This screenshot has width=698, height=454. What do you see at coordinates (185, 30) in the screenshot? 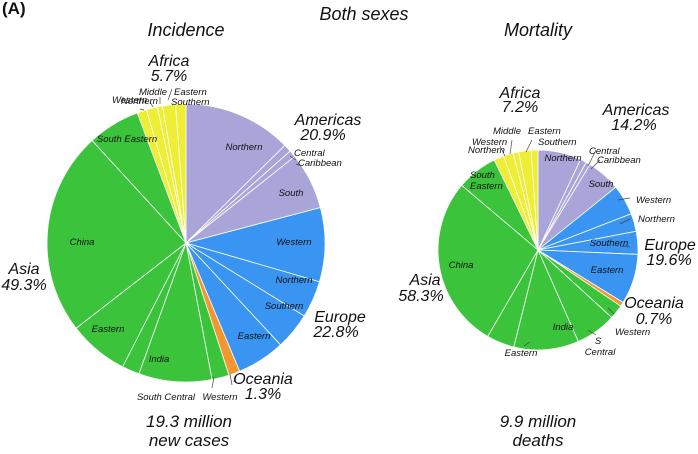
I see `incidence-title: Incidence` at bounding box center [185, 30].